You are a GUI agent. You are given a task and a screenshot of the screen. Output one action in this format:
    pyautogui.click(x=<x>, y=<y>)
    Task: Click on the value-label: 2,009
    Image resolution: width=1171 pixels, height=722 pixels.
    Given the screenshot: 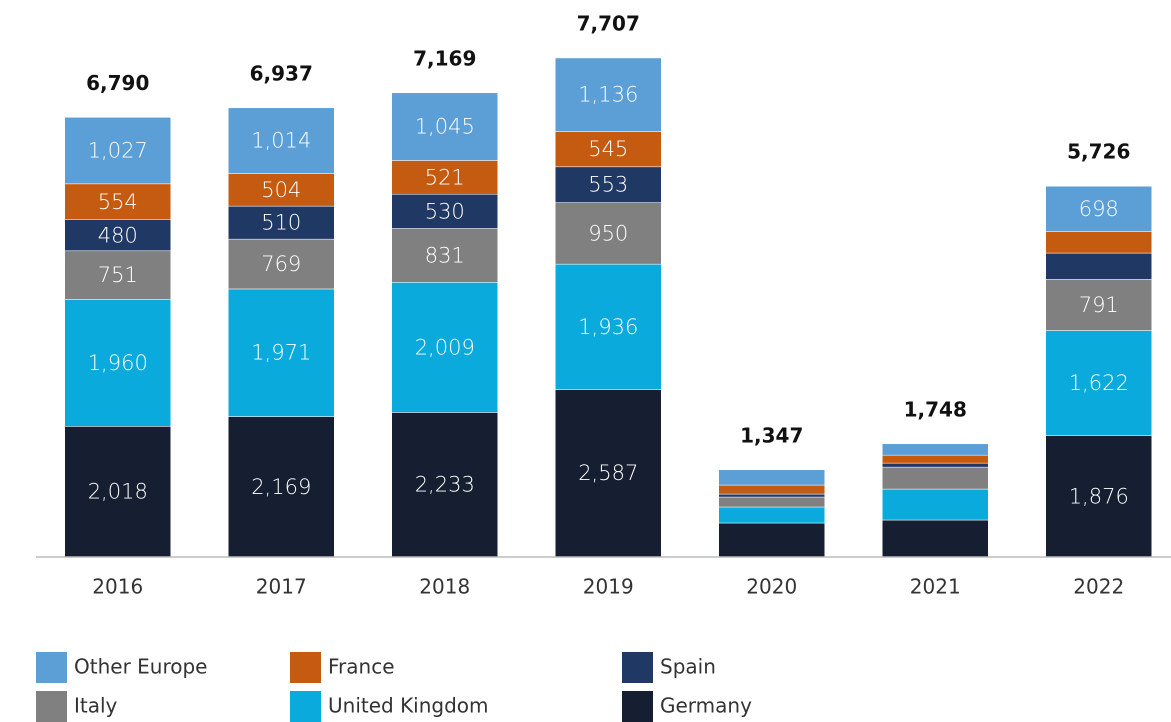 What is the action you would take?
    pyautogui.click(x=445, y=347)
    